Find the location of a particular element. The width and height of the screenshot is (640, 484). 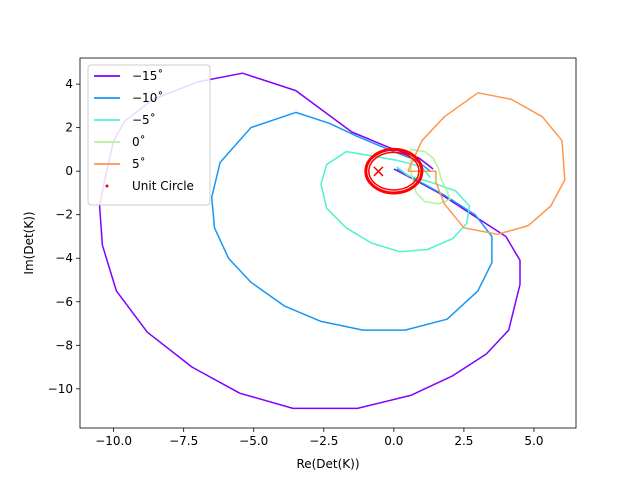

y-tick-label: −4 is located at coordinates (64, 258).